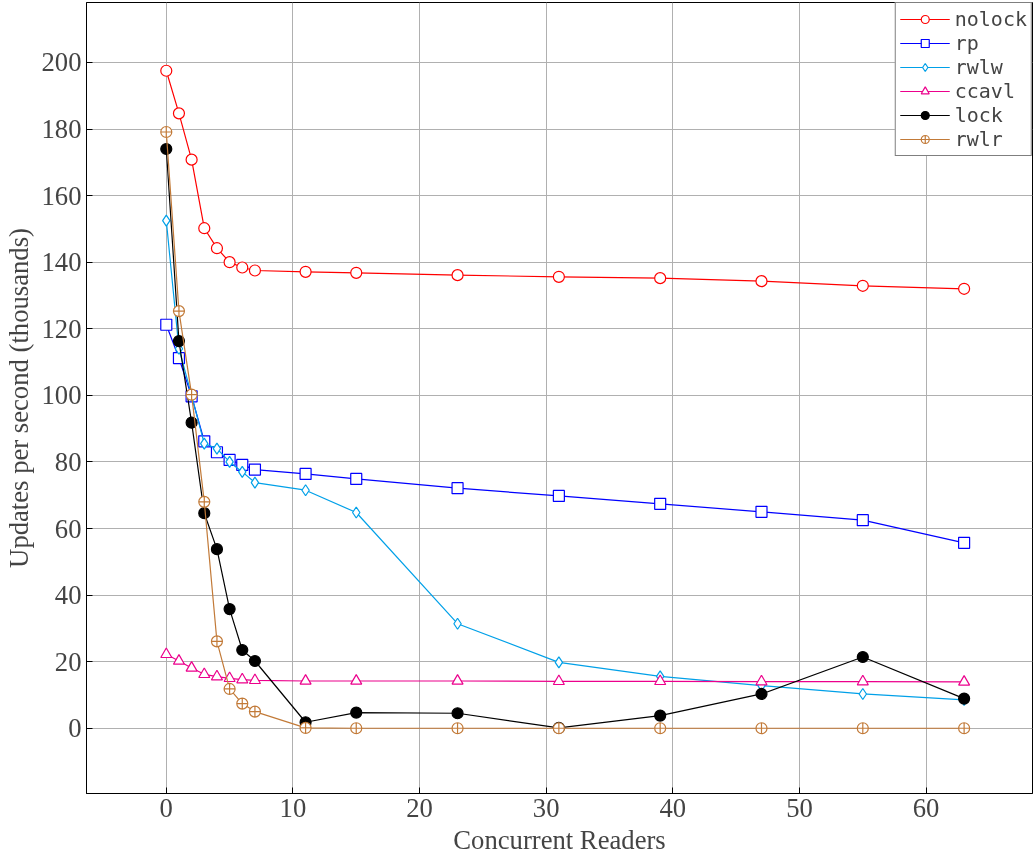 The height and width of the screenshot is (857, 1034). Describe the element at coordinates (978, 139) in the screenshot. I see `legend-label: rwlr` at that location.